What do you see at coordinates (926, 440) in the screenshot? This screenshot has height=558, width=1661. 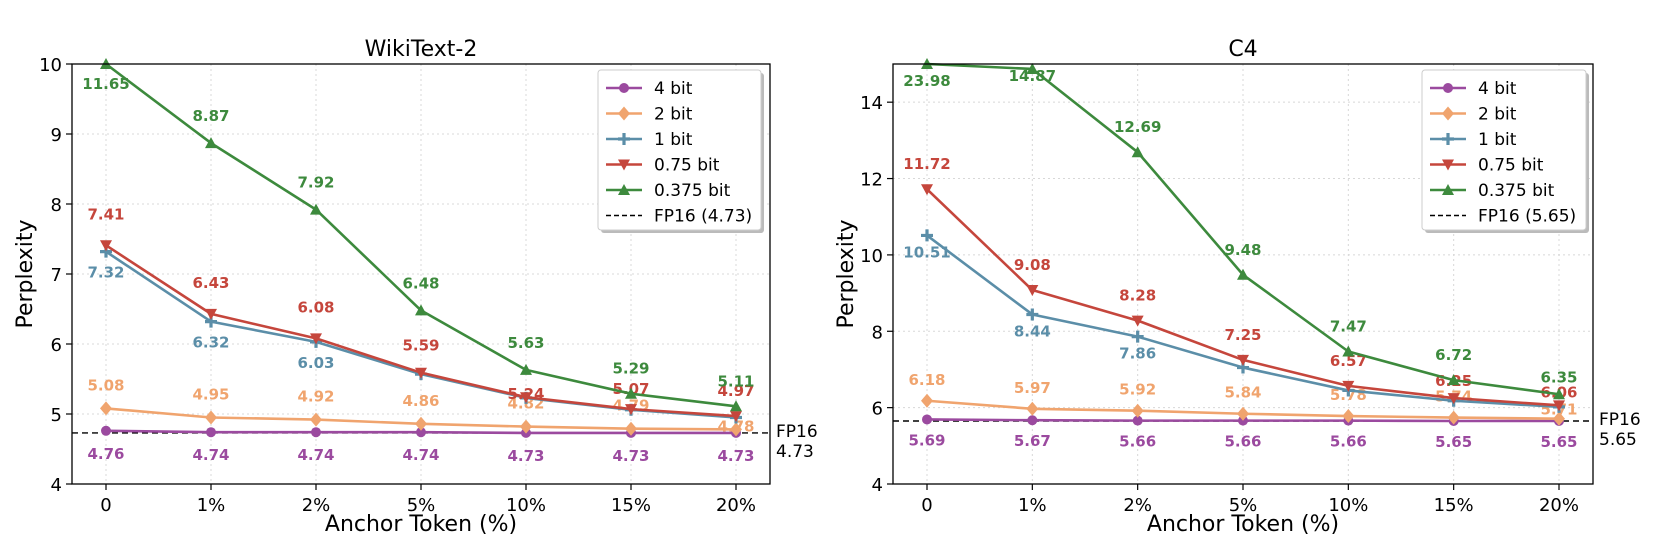 I see `data-label: 5.69` at bounding box center [926, 440].